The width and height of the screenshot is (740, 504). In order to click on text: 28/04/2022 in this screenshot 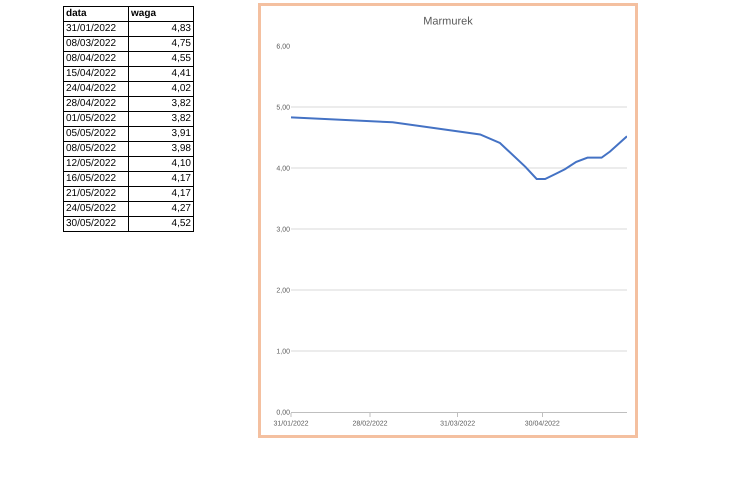, I will do `click(96, 104)`.